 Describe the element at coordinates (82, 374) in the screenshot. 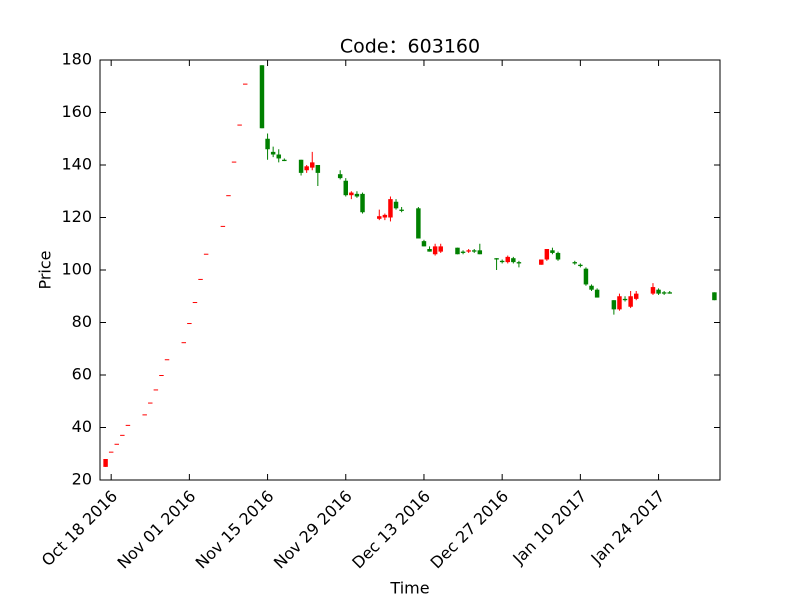

I see `y-tick-label: 60` at that location.